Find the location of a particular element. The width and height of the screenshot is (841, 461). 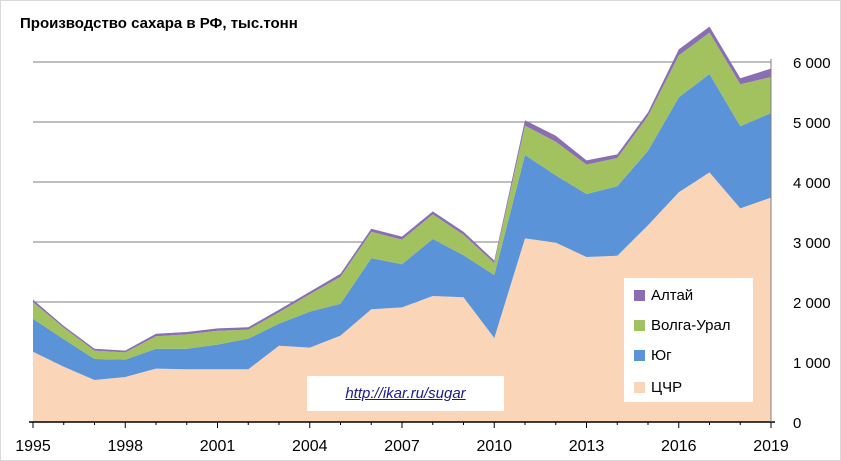

x-tick-label-2001: 2001 is located at coordinates (218, 446).